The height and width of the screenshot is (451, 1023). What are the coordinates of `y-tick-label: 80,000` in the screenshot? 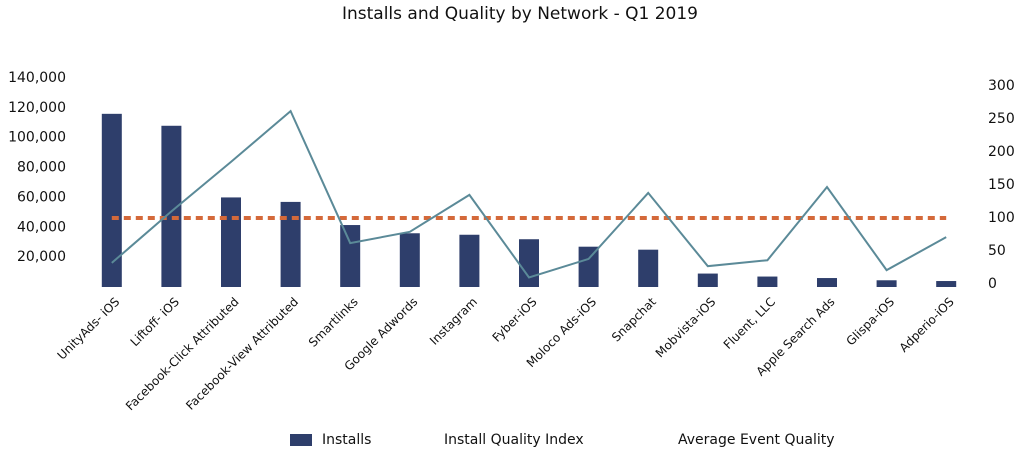 It's located at (41, 168).